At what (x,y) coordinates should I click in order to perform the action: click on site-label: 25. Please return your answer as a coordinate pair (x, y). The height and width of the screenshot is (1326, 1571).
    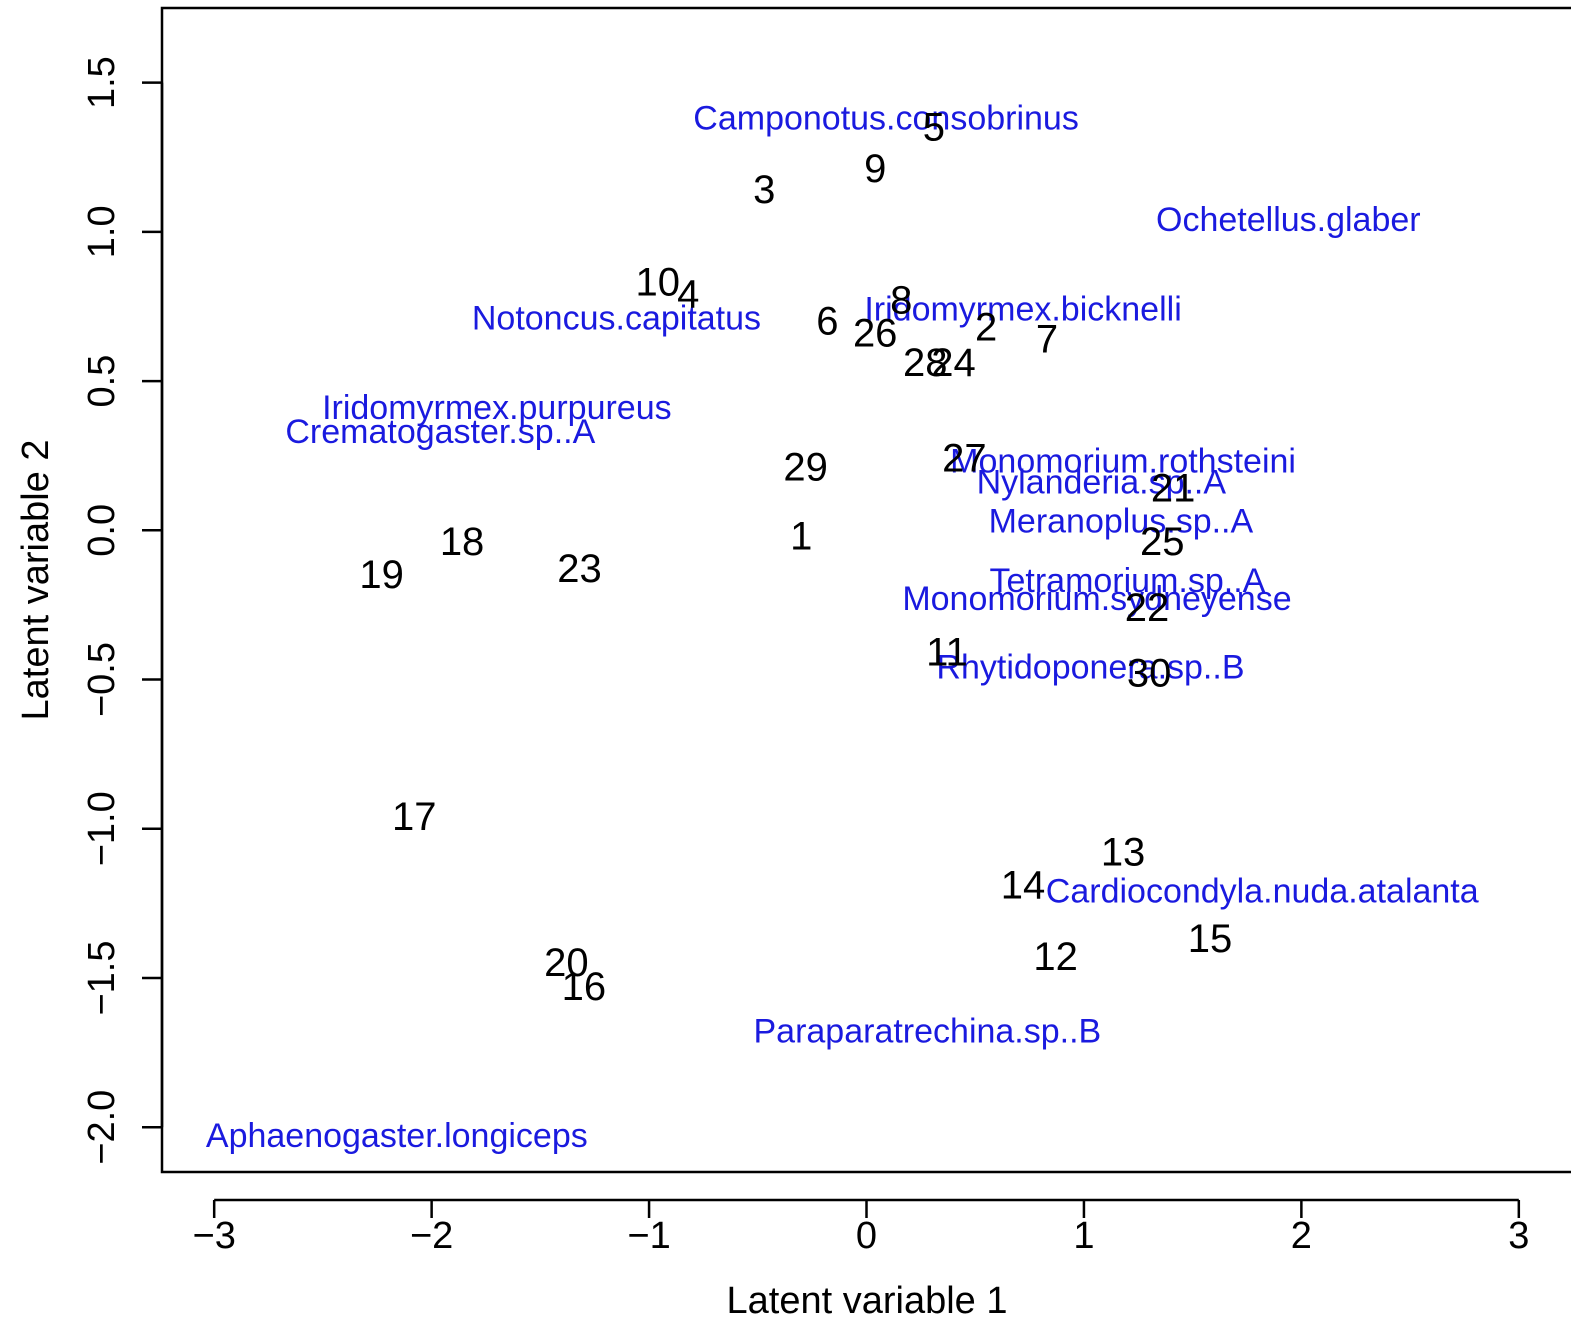
    Looking at the image, I should click on (1162, 542).